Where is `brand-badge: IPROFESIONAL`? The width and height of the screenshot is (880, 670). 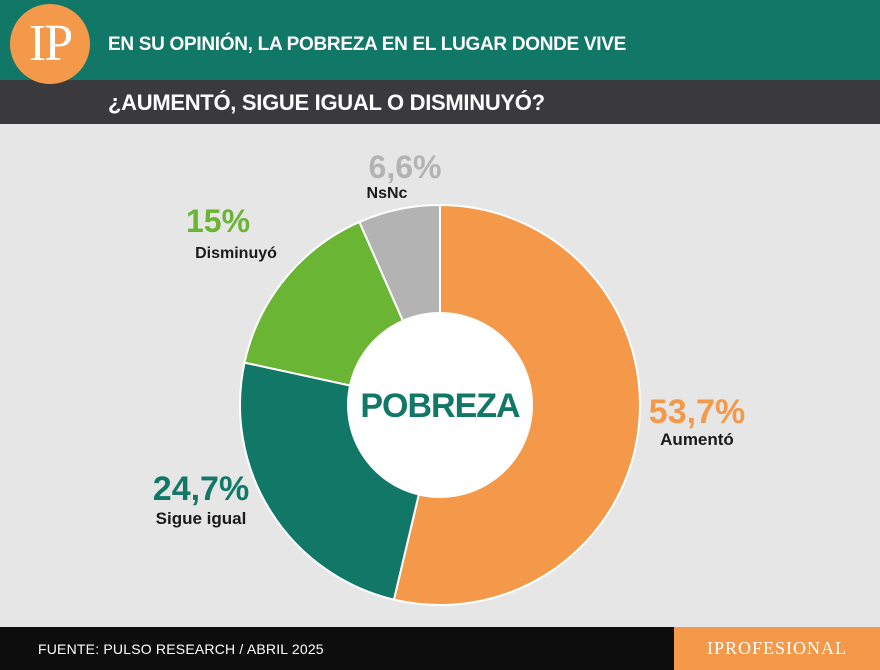 brand-badge: IPROFESIONAL is located at coordinates (777, 648).